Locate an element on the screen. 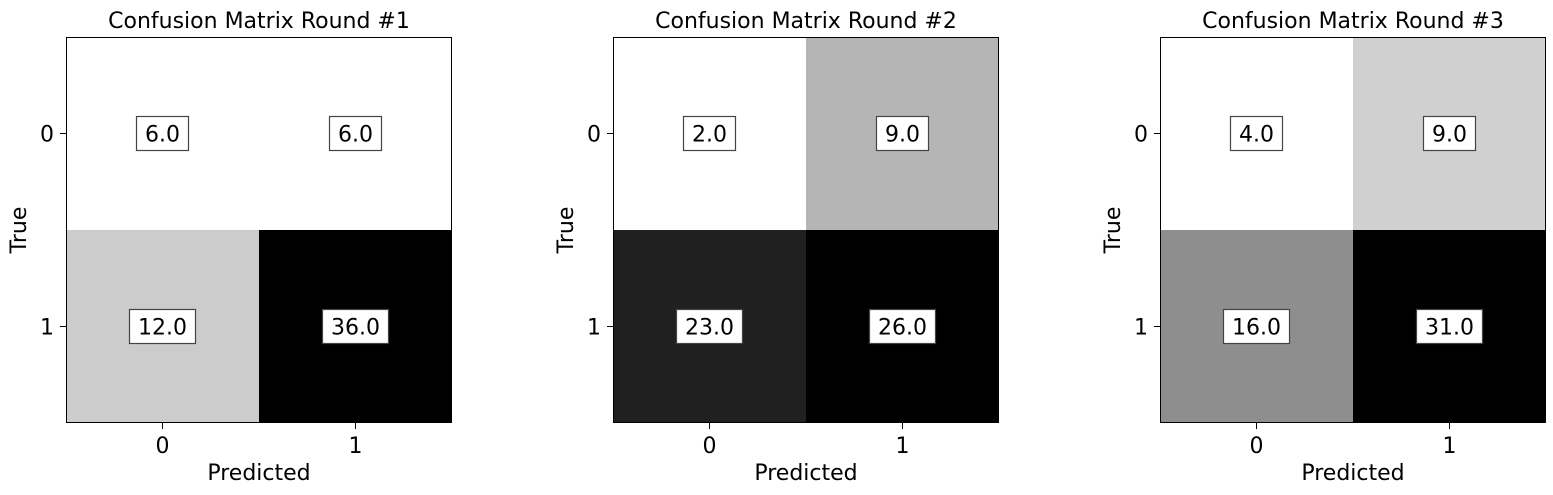 The width and height of the screenshot is (1553, 495). value-label-0-1: 6.0 is located at coordinates (355, 135).